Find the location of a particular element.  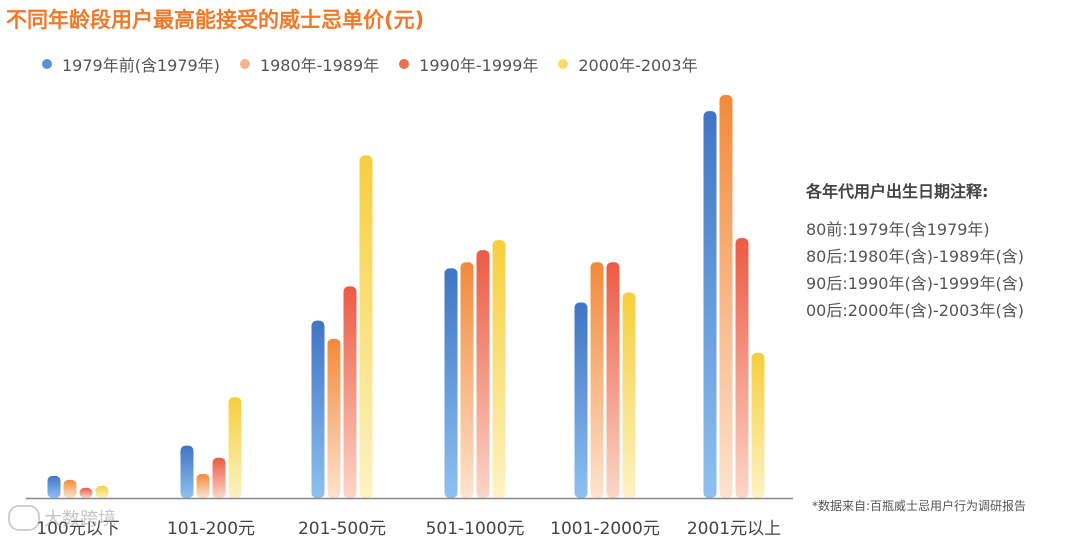

x-tick-label: 100元以下 is located at coordinates (77, 529).